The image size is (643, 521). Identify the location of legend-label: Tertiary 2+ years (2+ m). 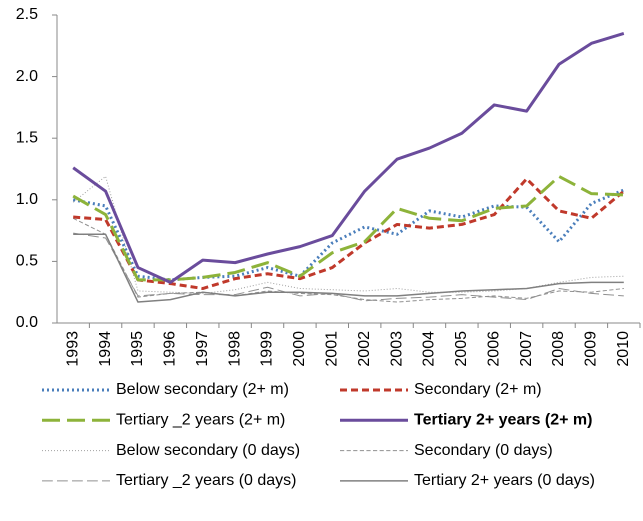
(503, 420).